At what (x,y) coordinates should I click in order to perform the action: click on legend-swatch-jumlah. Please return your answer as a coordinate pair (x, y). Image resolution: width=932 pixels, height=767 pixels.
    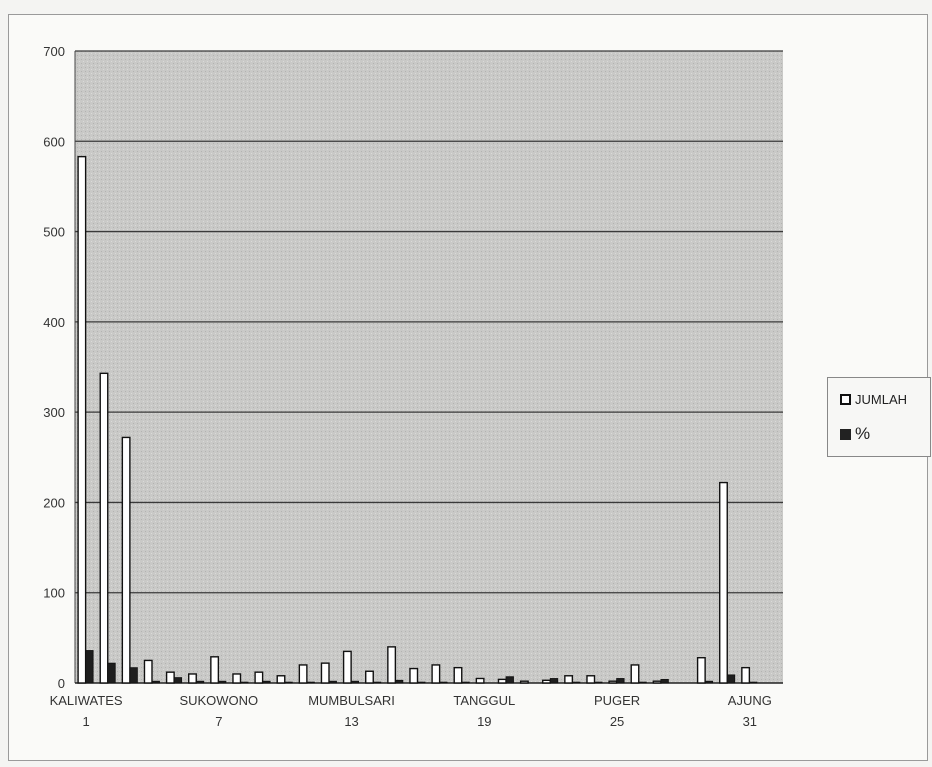
    Looking at the image, I should click on (845, 399).